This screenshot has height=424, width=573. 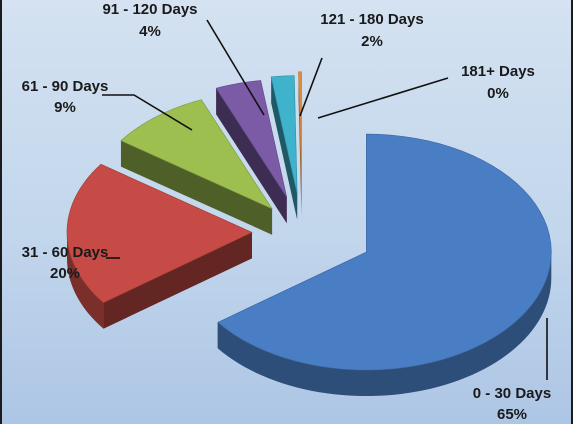 I want to click on slice-61-90-days, so click(x=196, y=167).